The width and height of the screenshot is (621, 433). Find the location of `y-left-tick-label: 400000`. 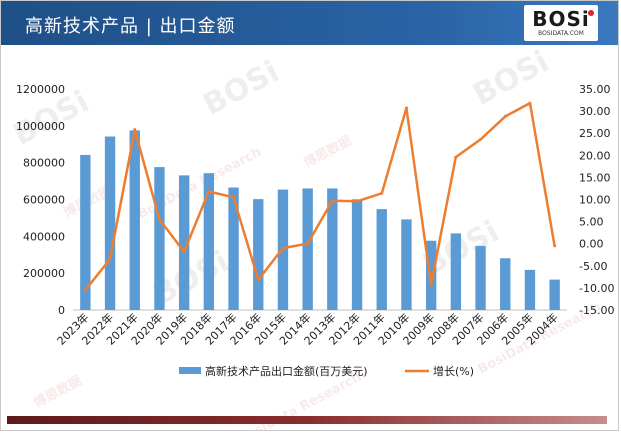

y-left-tick-label: 400000 is located at coordinates (44, 236).